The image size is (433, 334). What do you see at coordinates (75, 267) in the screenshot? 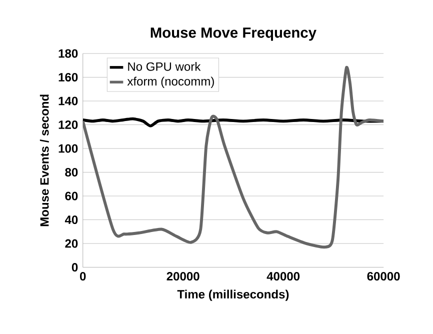
I see `y-tick-label: 0` at bounding box center [75, 267].